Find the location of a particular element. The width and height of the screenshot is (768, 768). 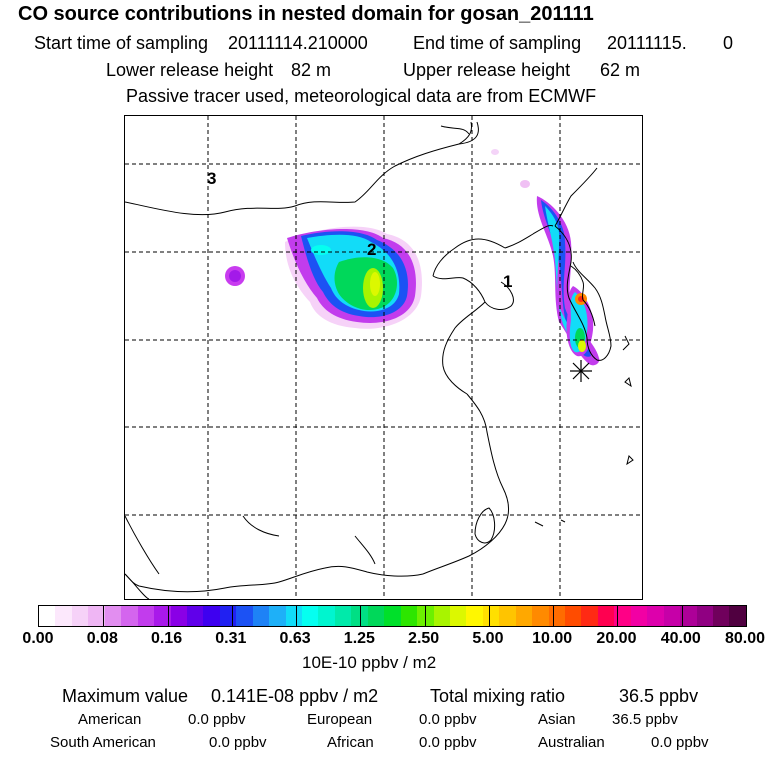

colorbar-tick-label: 80.00 is located at coordinates (745, 638).